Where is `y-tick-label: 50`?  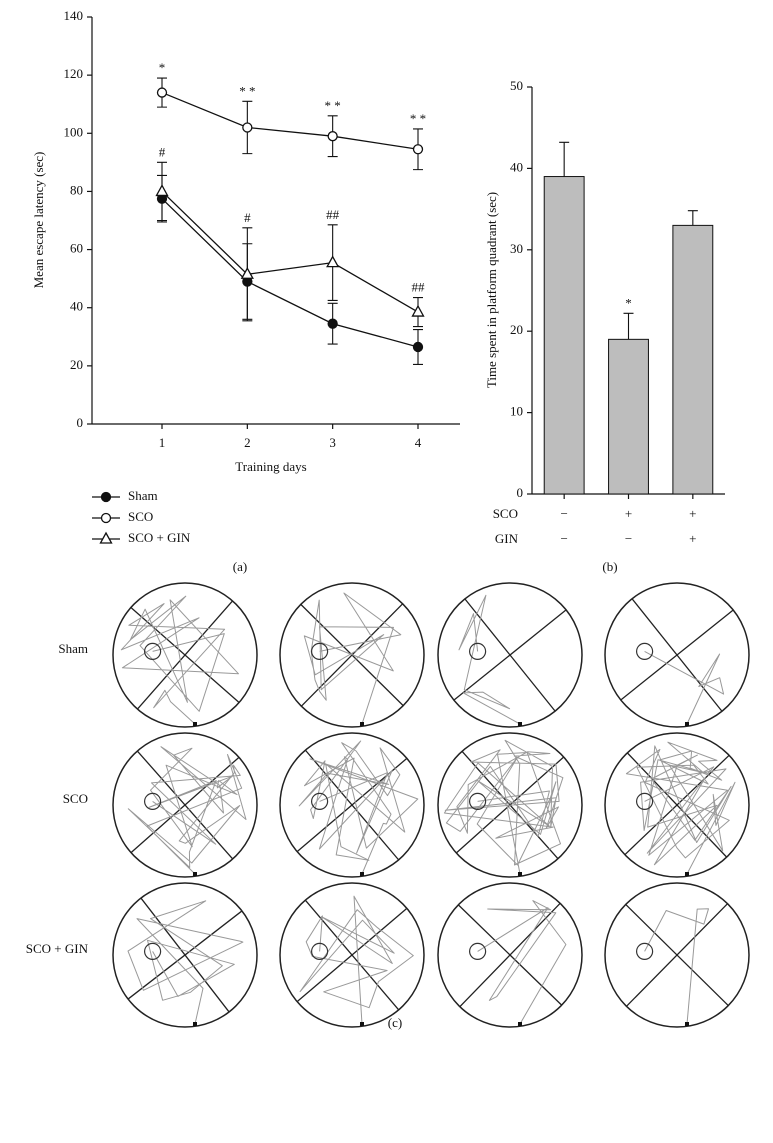
y-tick-label: 50 is located at coordinates (516, 85).